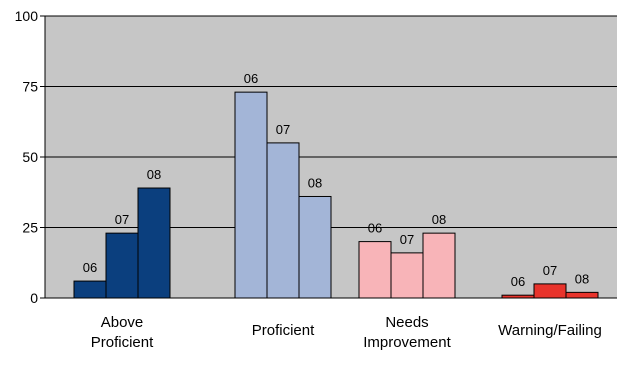  Describe the element at coordinates (30, 157) in the screenshot. I see `y-tick-label: 50` at that location.